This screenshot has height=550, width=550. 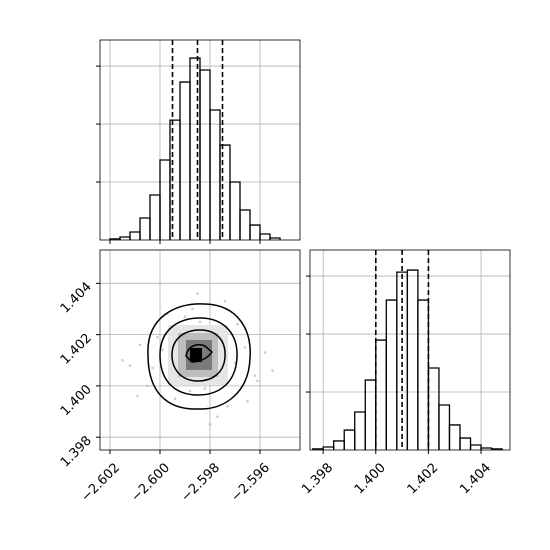 I want to click on y-tick-label: 1.400, so click(x=76, y=400).